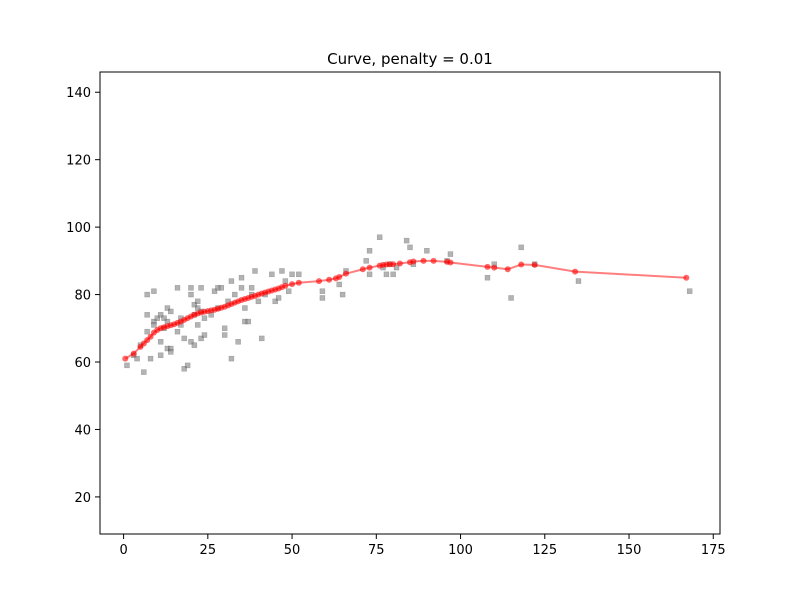 The image size is (800, 600). I want to click on x-tick-label: 75, so click(376, 550).